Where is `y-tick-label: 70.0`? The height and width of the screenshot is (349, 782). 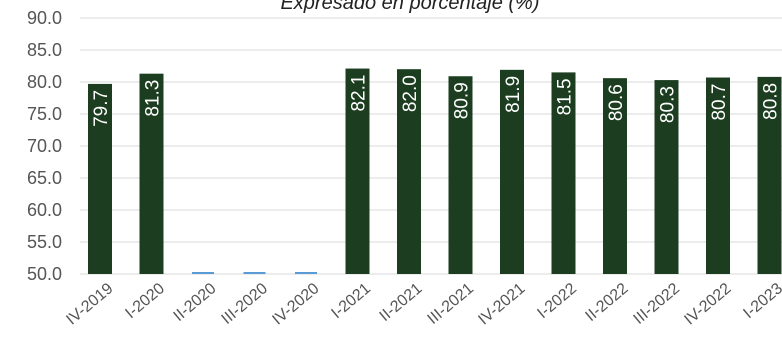 y-tick-label: 70.0 is located at coordinates (44, 146).